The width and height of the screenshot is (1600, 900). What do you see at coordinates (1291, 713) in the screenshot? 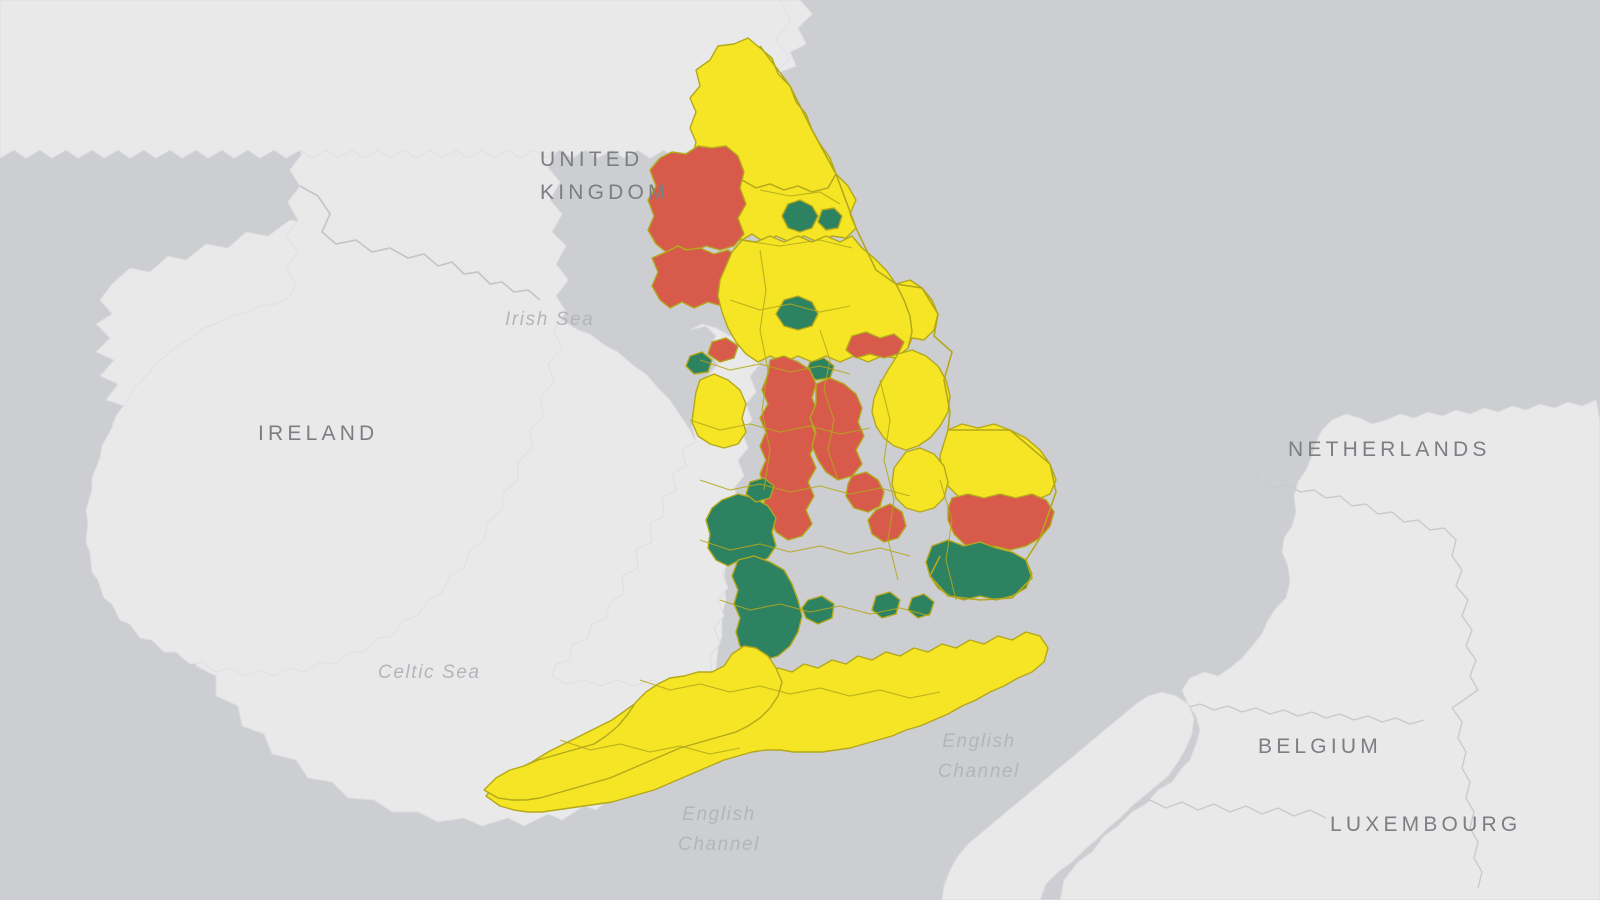
I see `belgium-border-north` at bounding box center [1291, 713].